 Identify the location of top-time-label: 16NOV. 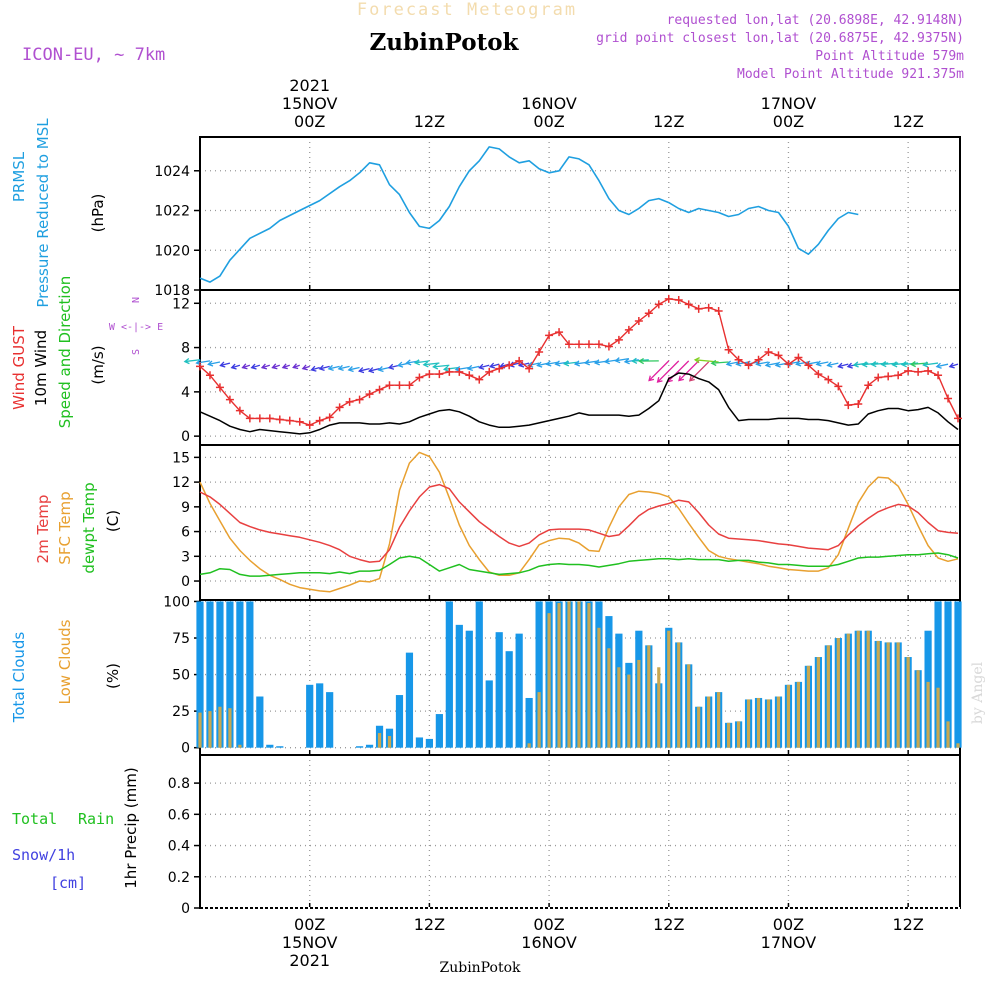
(549, 103).